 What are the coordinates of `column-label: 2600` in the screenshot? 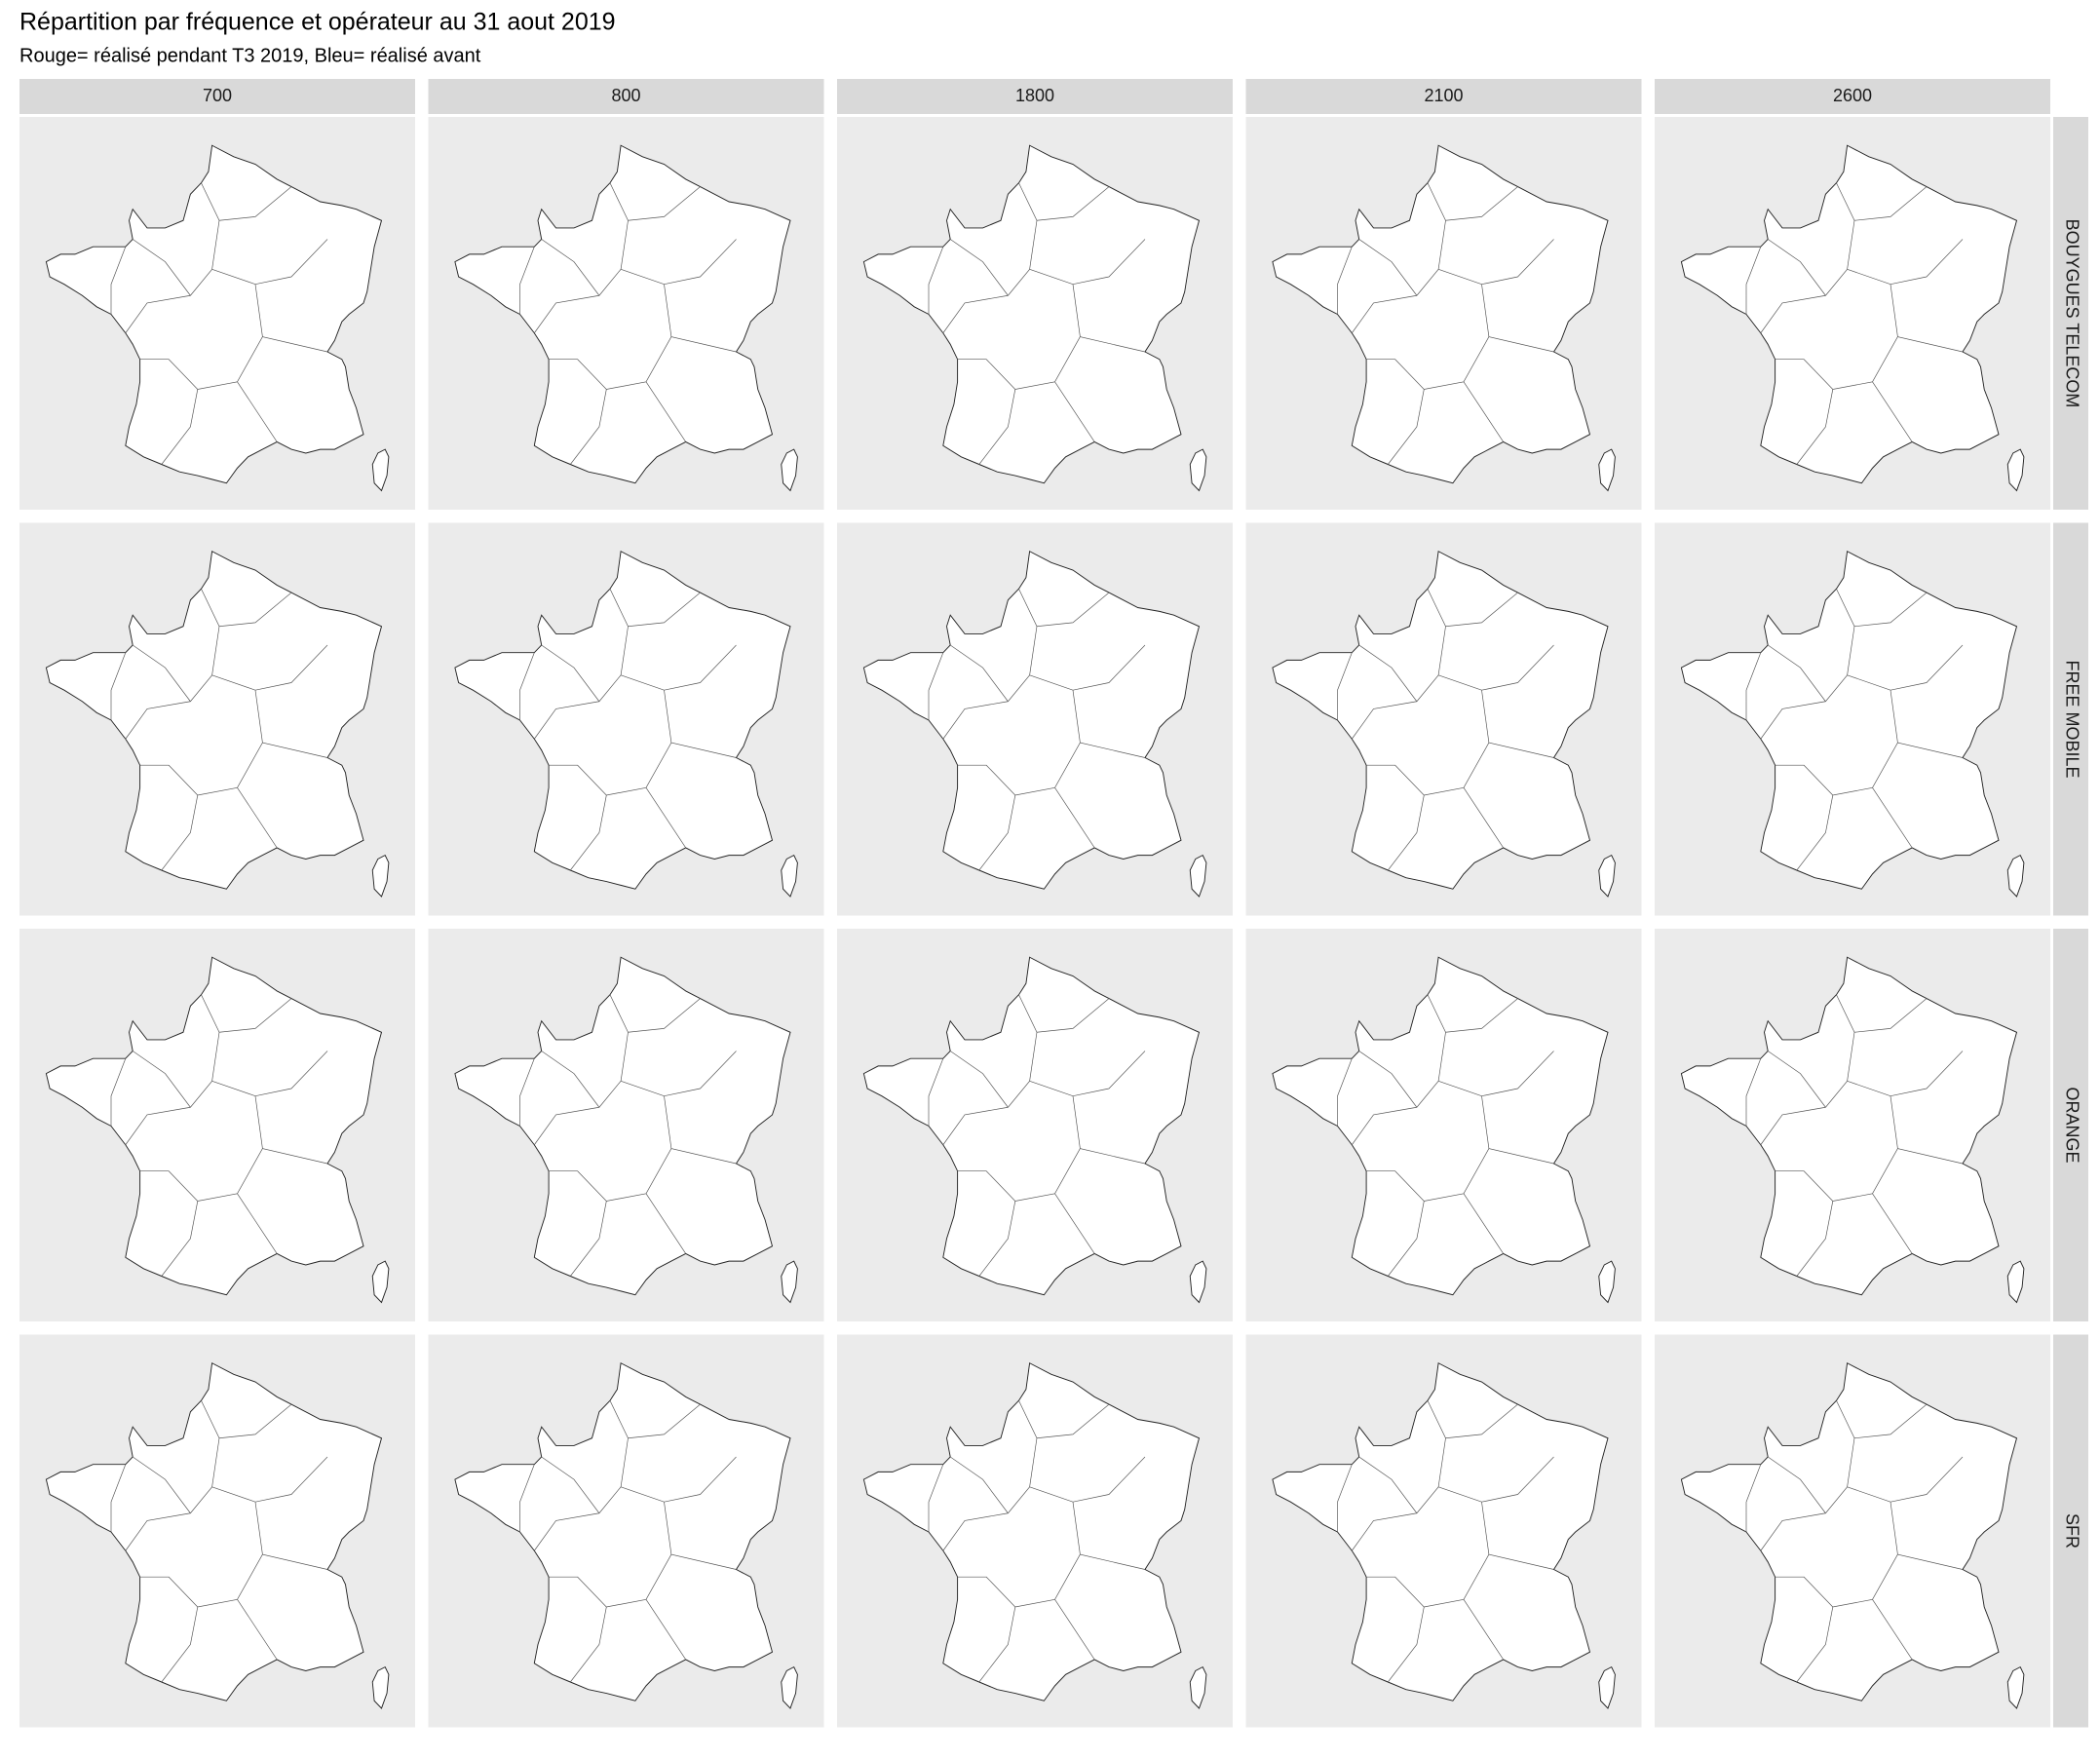 It's located at (1852, 96).